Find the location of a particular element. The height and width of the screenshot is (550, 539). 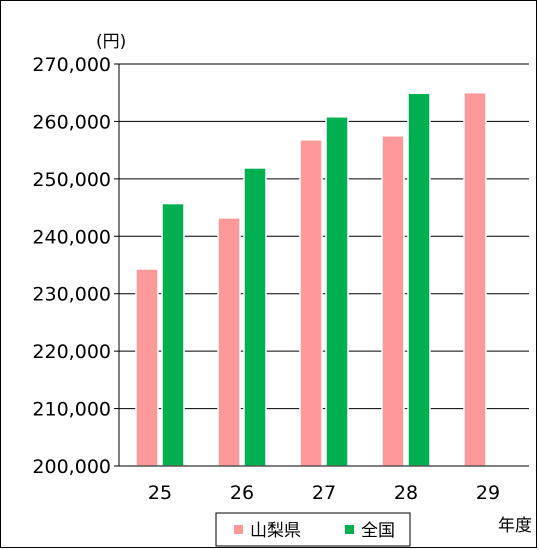

x-tick-label: 26 is located at coordinates (242, 493).